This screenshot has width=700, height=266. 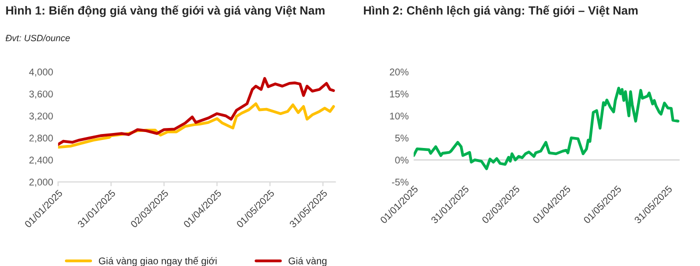 What do you see at coordinates (165, 11) in the screenshot?
I see `chart-title: Hình 1: Biến động giá vàng thế giới và giá vàng Việt Nam` at bounding box center [165, 11].